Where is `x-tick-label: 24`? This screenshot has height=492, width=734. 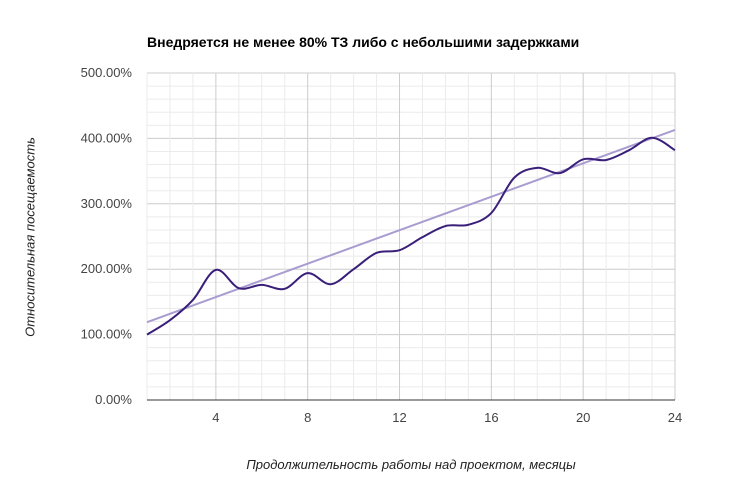
x-tick-label: 24 is located at coordinates (675, 417).